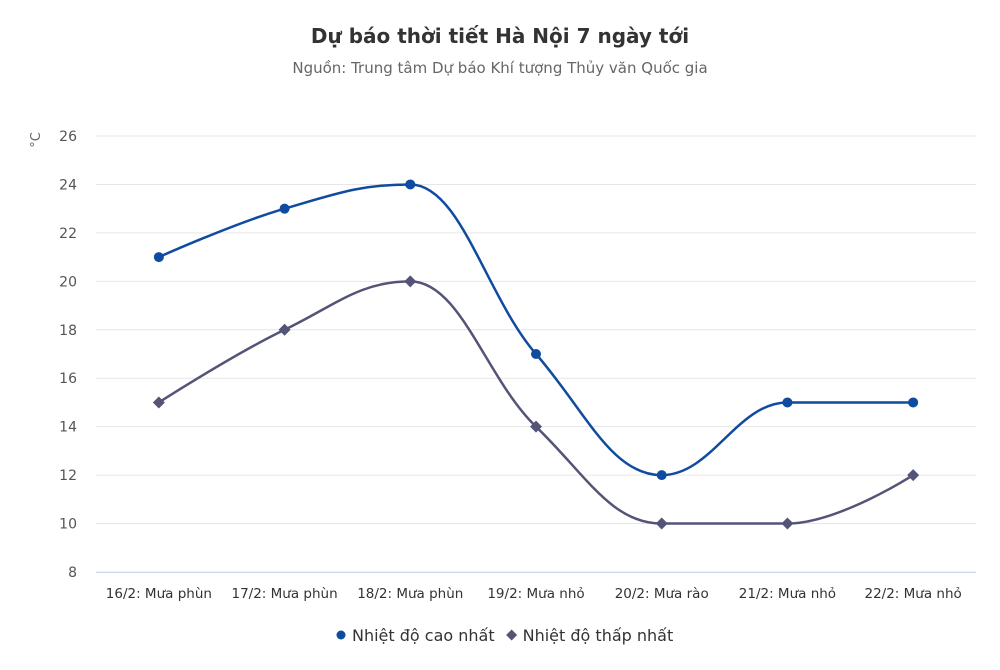 This screenshot has height=670, width=1000. What do you see at coordinates (598, 635) in the screenshot?
I see `legend-label: Nhiệt độ thấp nhất` at bounding box center [598, 635].